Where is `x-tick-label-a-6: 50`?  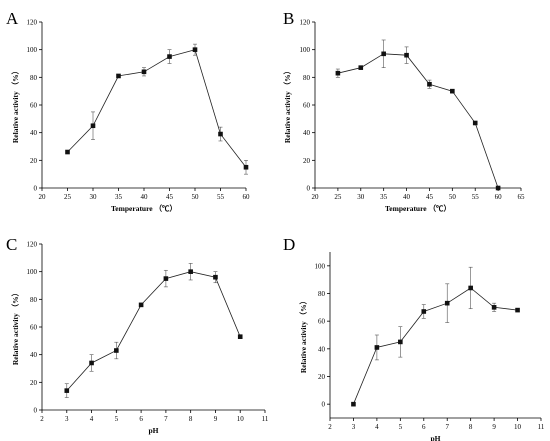
x-tick-label-a-6: 50 is located at coordinates (196, 197).